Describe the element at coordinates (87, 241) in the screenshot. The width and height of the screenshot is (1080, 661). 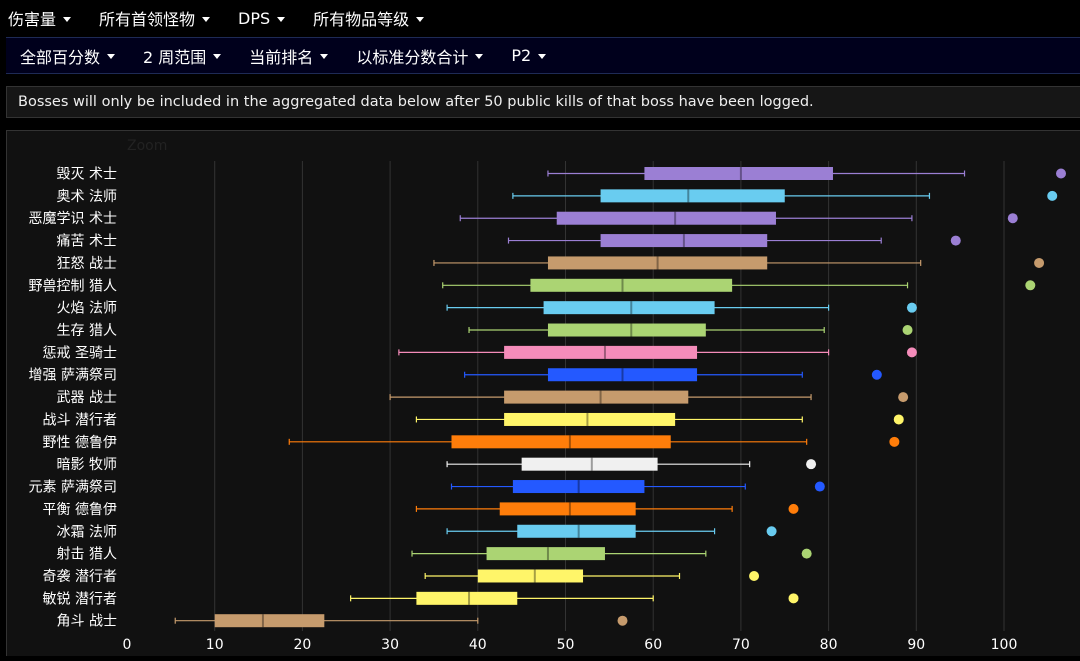
I see `category-label: 痛苦 术士` at that location.